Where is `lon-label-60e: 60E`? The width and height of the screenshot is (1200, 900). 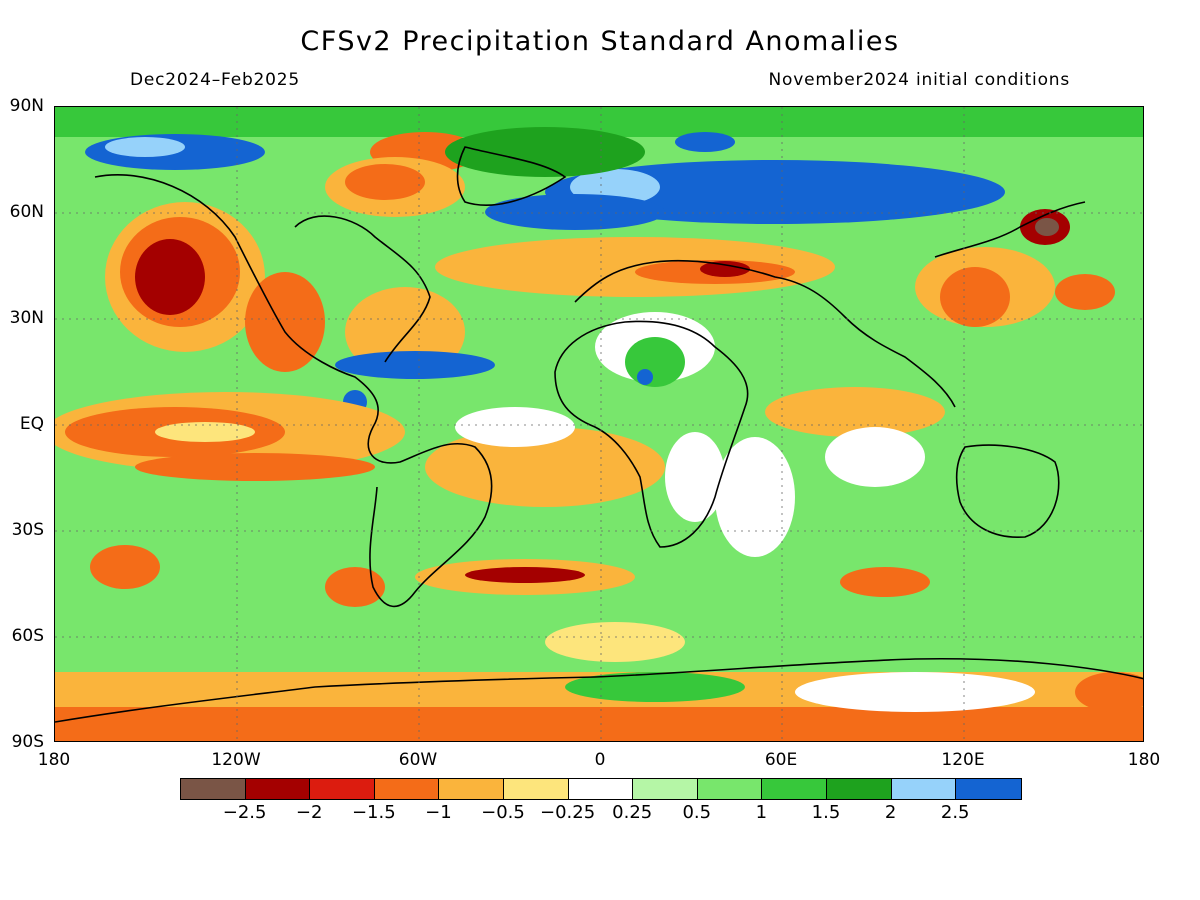
lon-label-60e: 60E is located at coordinates (781, 760).